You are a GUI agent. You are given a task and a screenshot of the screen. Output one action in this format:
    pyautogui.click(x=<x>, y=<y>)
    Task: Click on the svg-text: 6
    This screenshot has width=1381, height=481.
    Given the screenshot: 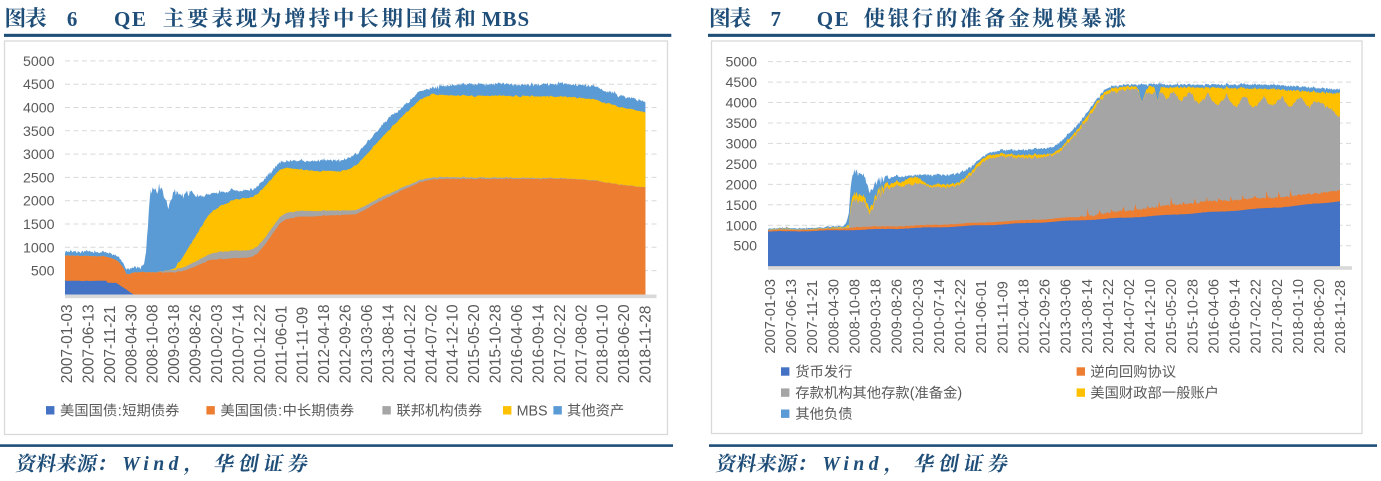 What is the action you would take?
    pyautogui.click(x=72, y=19)
    